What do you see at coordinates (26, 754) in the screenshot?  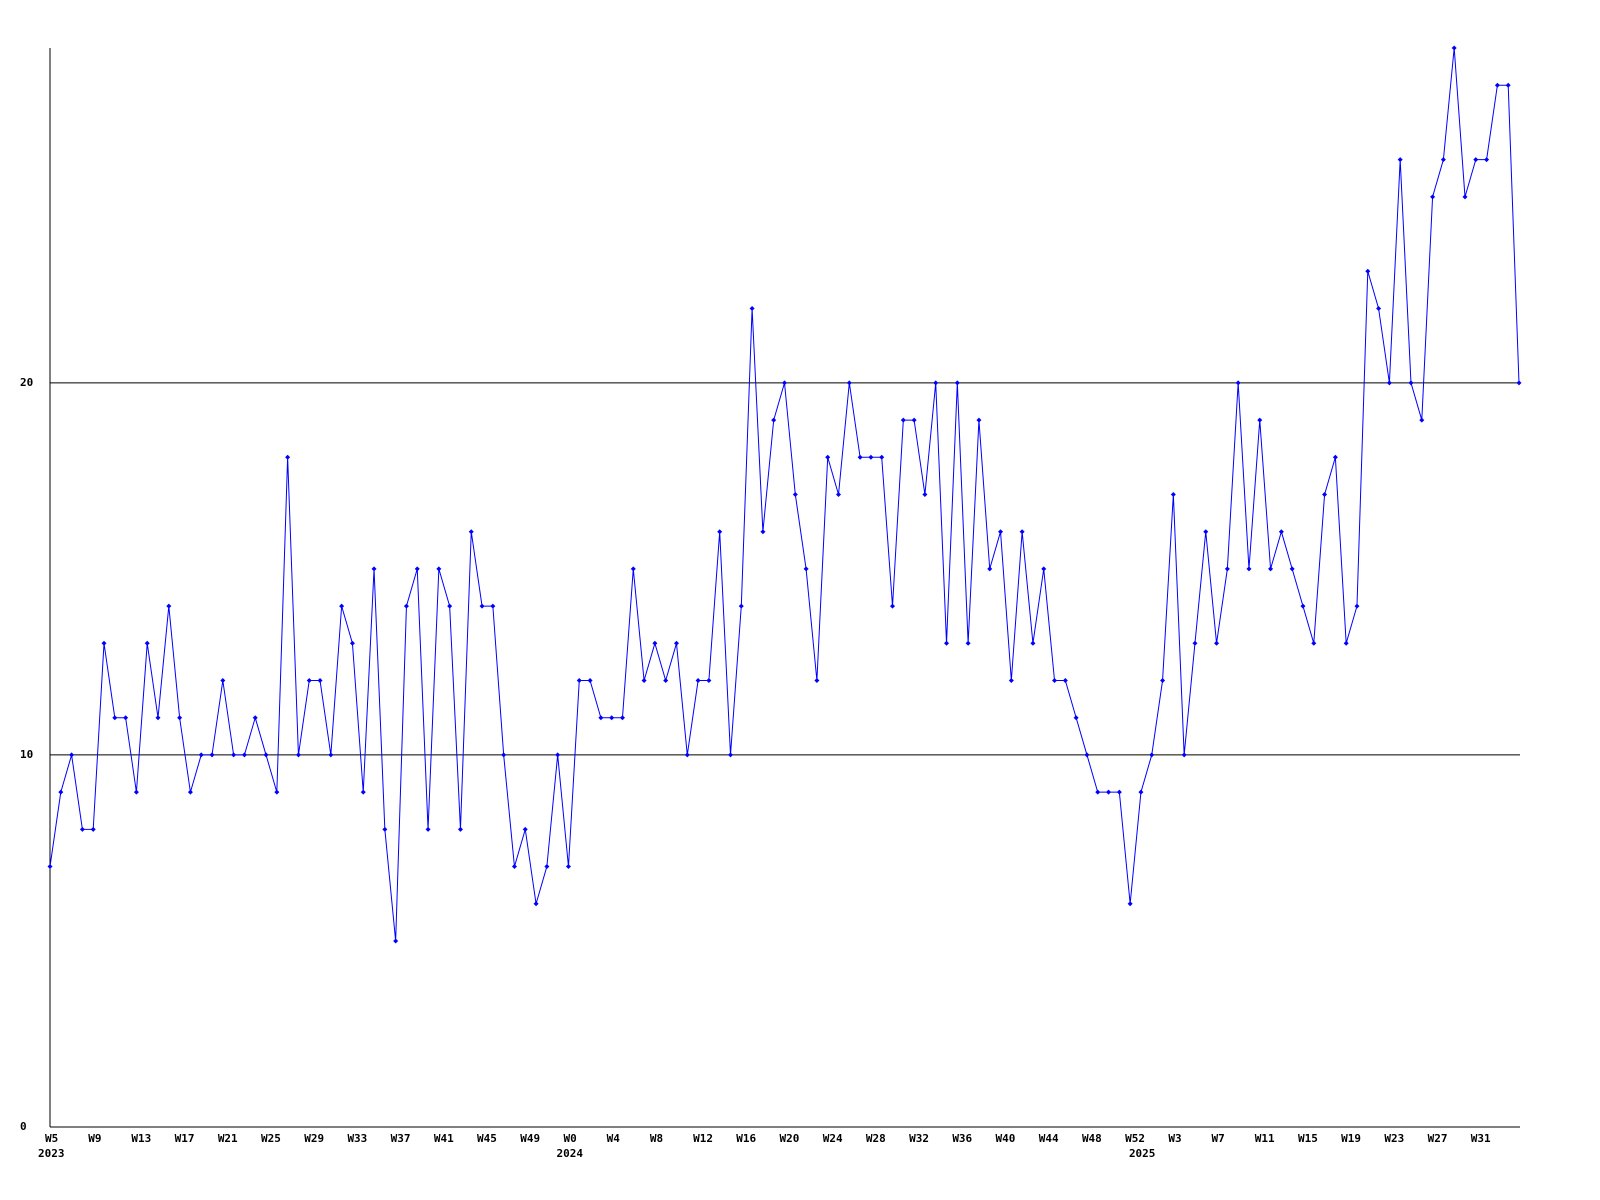 I see `y-tick-label: 10` at bounding box center [26, 754].